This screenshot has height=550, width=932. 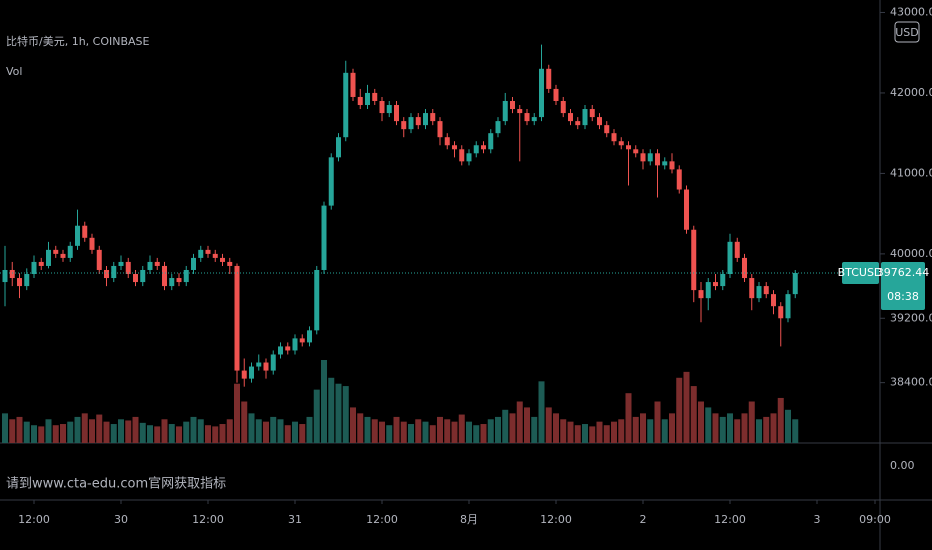 What do you see at coordinates (730, 519) in the screenshot?
I see `x-tick-label: 12:00` at bounding box center [730, 519].